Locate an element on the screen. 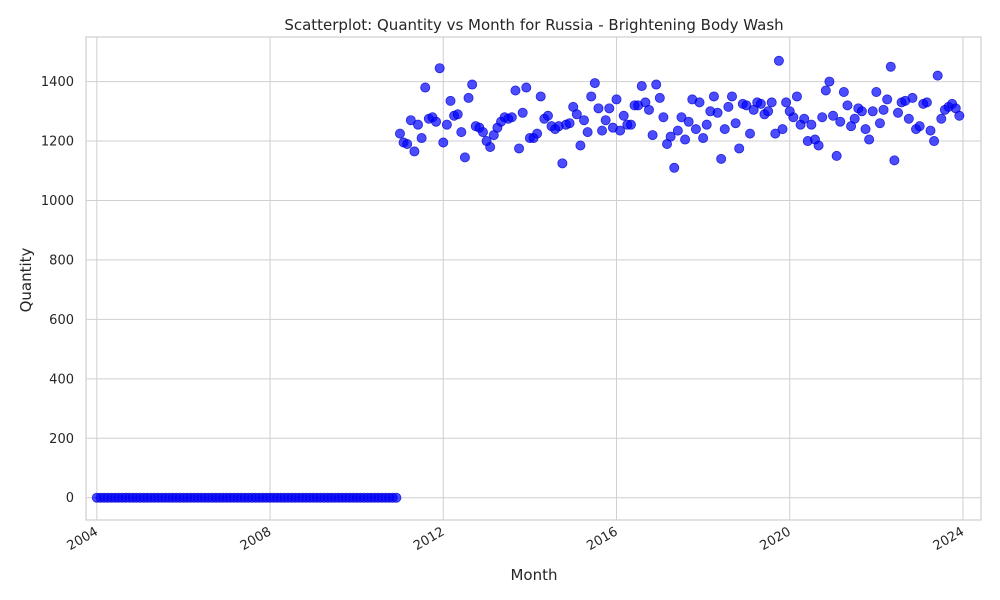 This screenshot has height=600, width=1000. y-tick-labels: 0 200 400 600 800 1000 1200 1400 is located at coordinates (57, 290).